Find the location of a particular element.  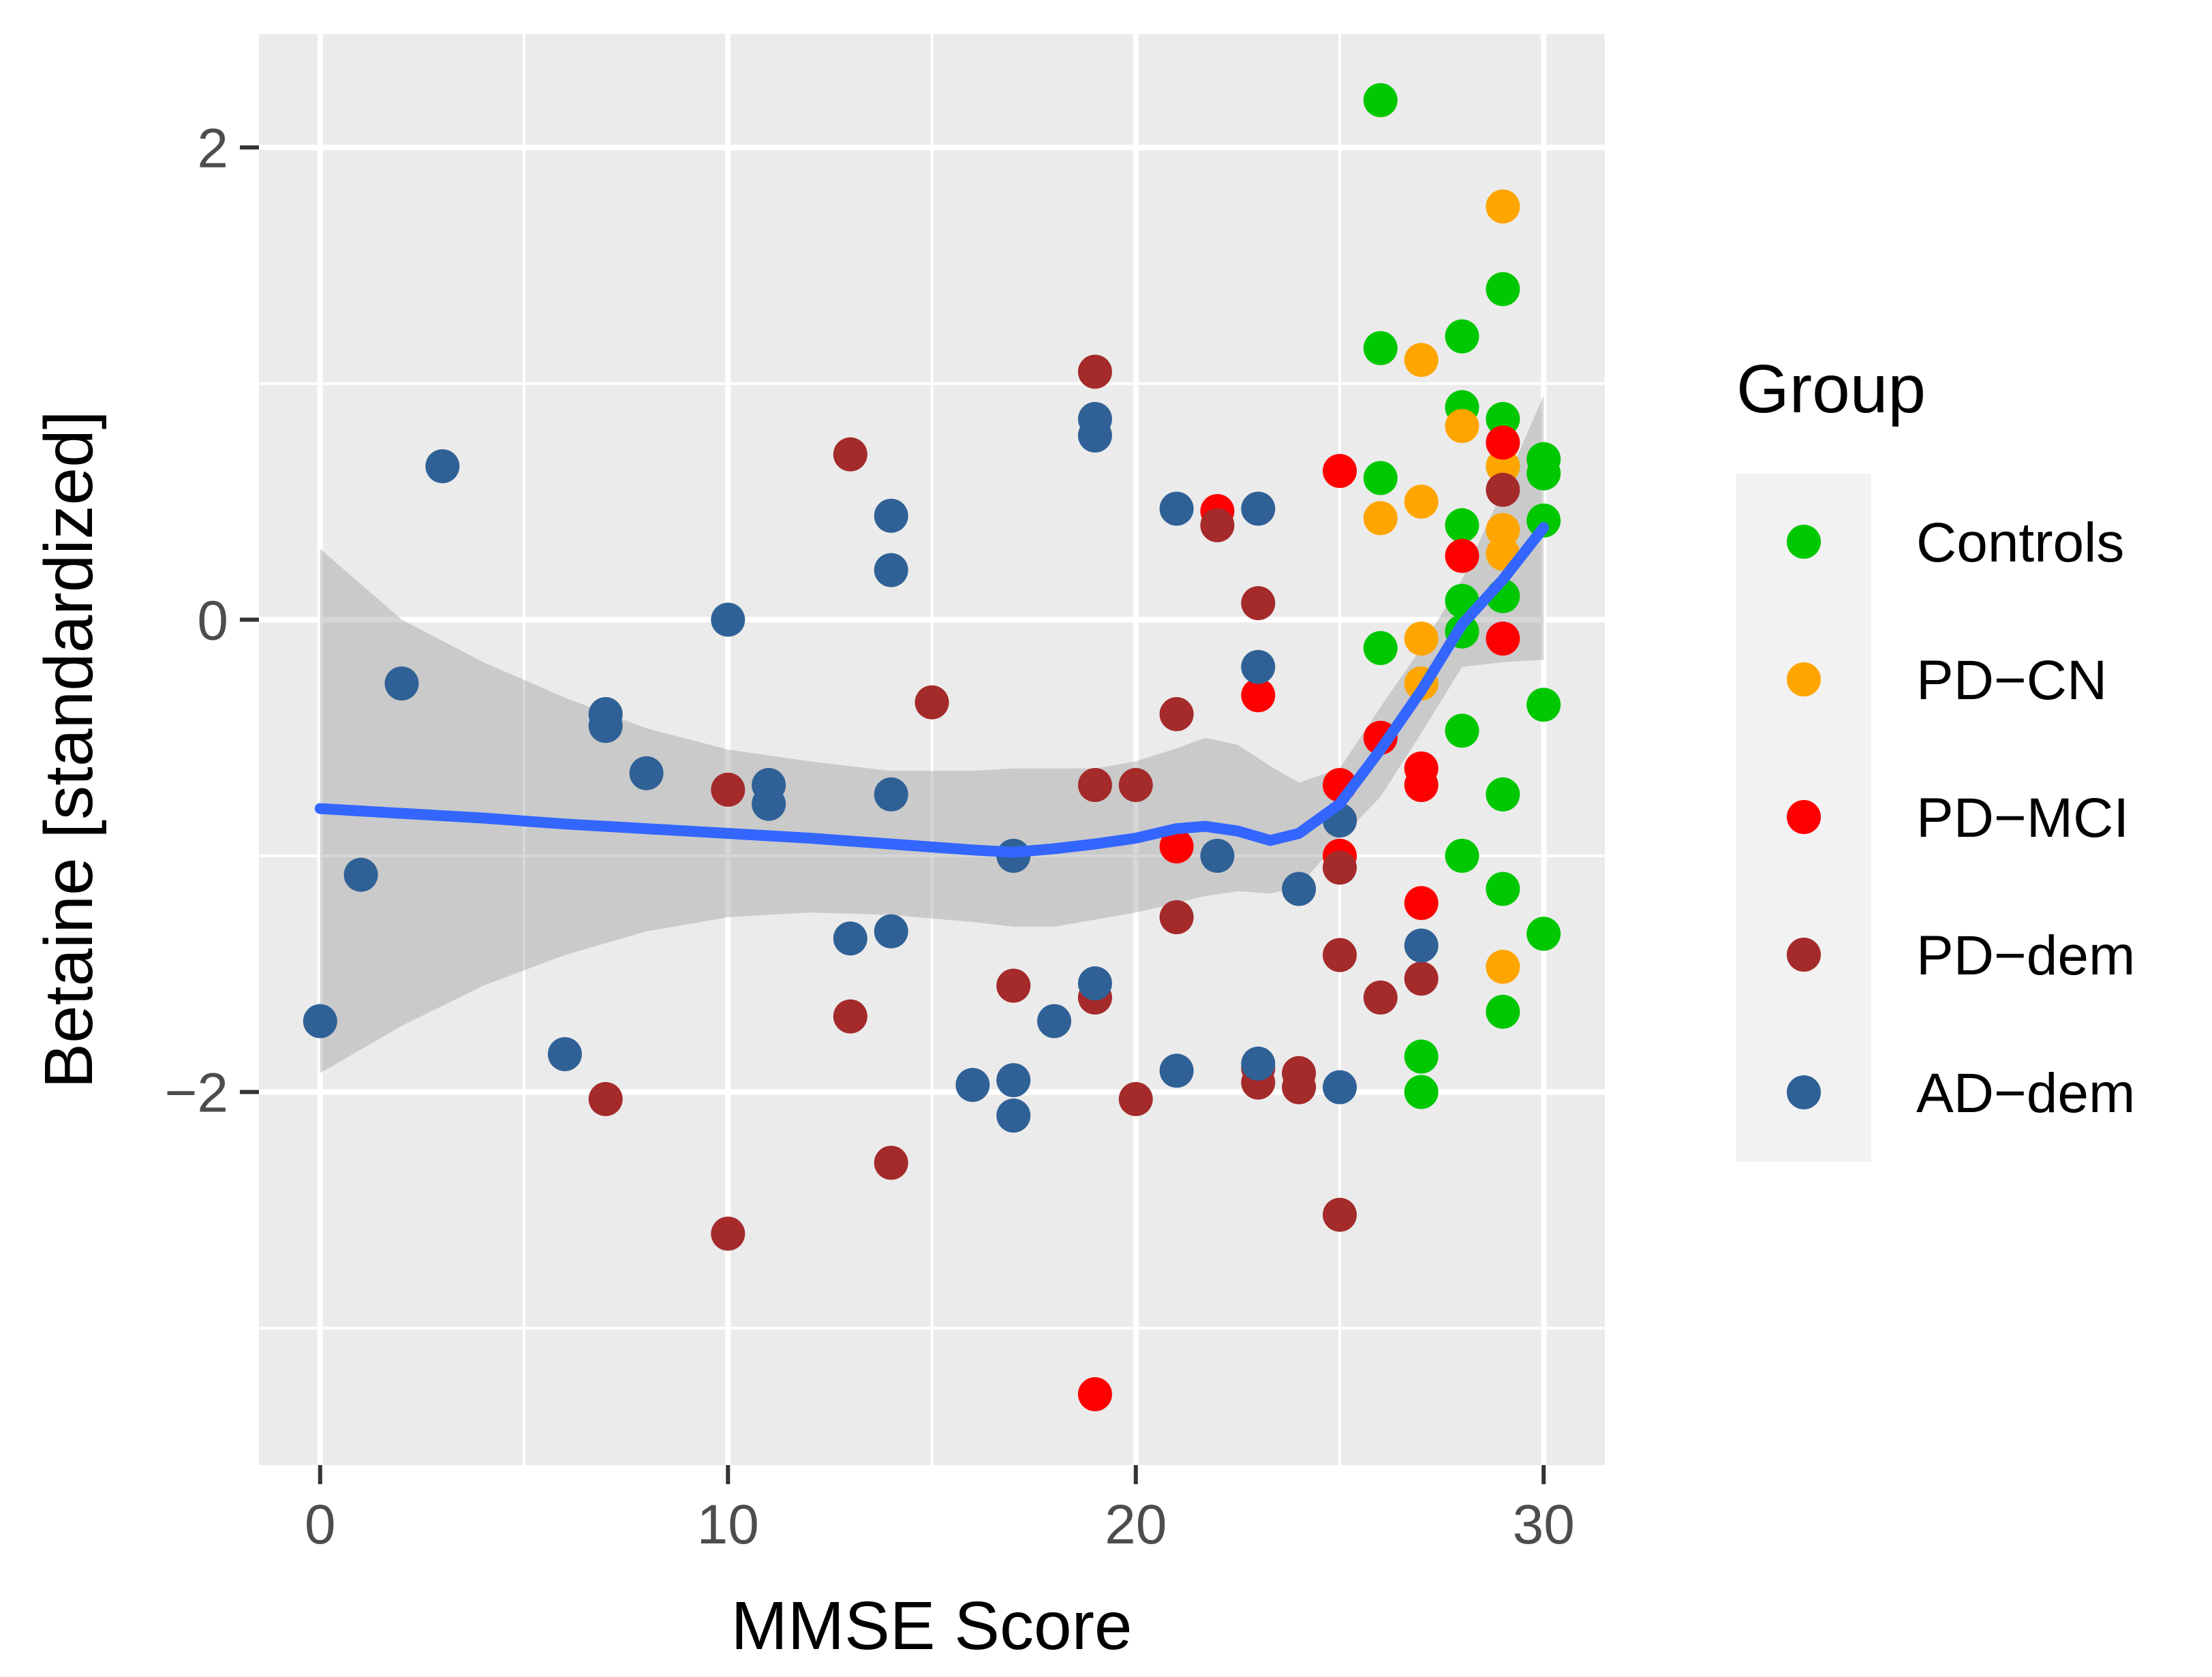

x-tick-label-10: 10 is located at coordinates (728, 1525).